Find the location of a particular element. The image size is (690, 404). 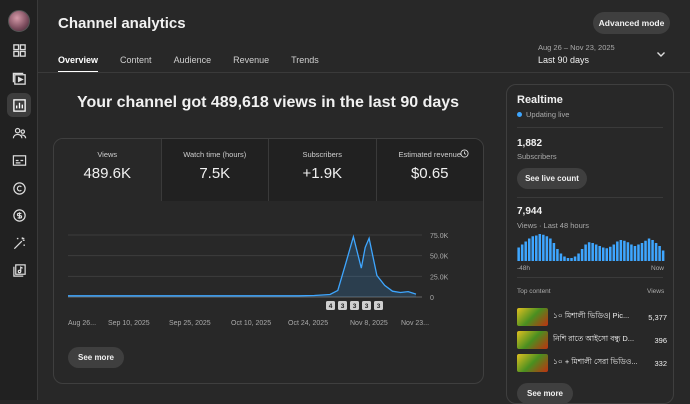

page-title: Channel analytics is located at coordinates (122, 23).